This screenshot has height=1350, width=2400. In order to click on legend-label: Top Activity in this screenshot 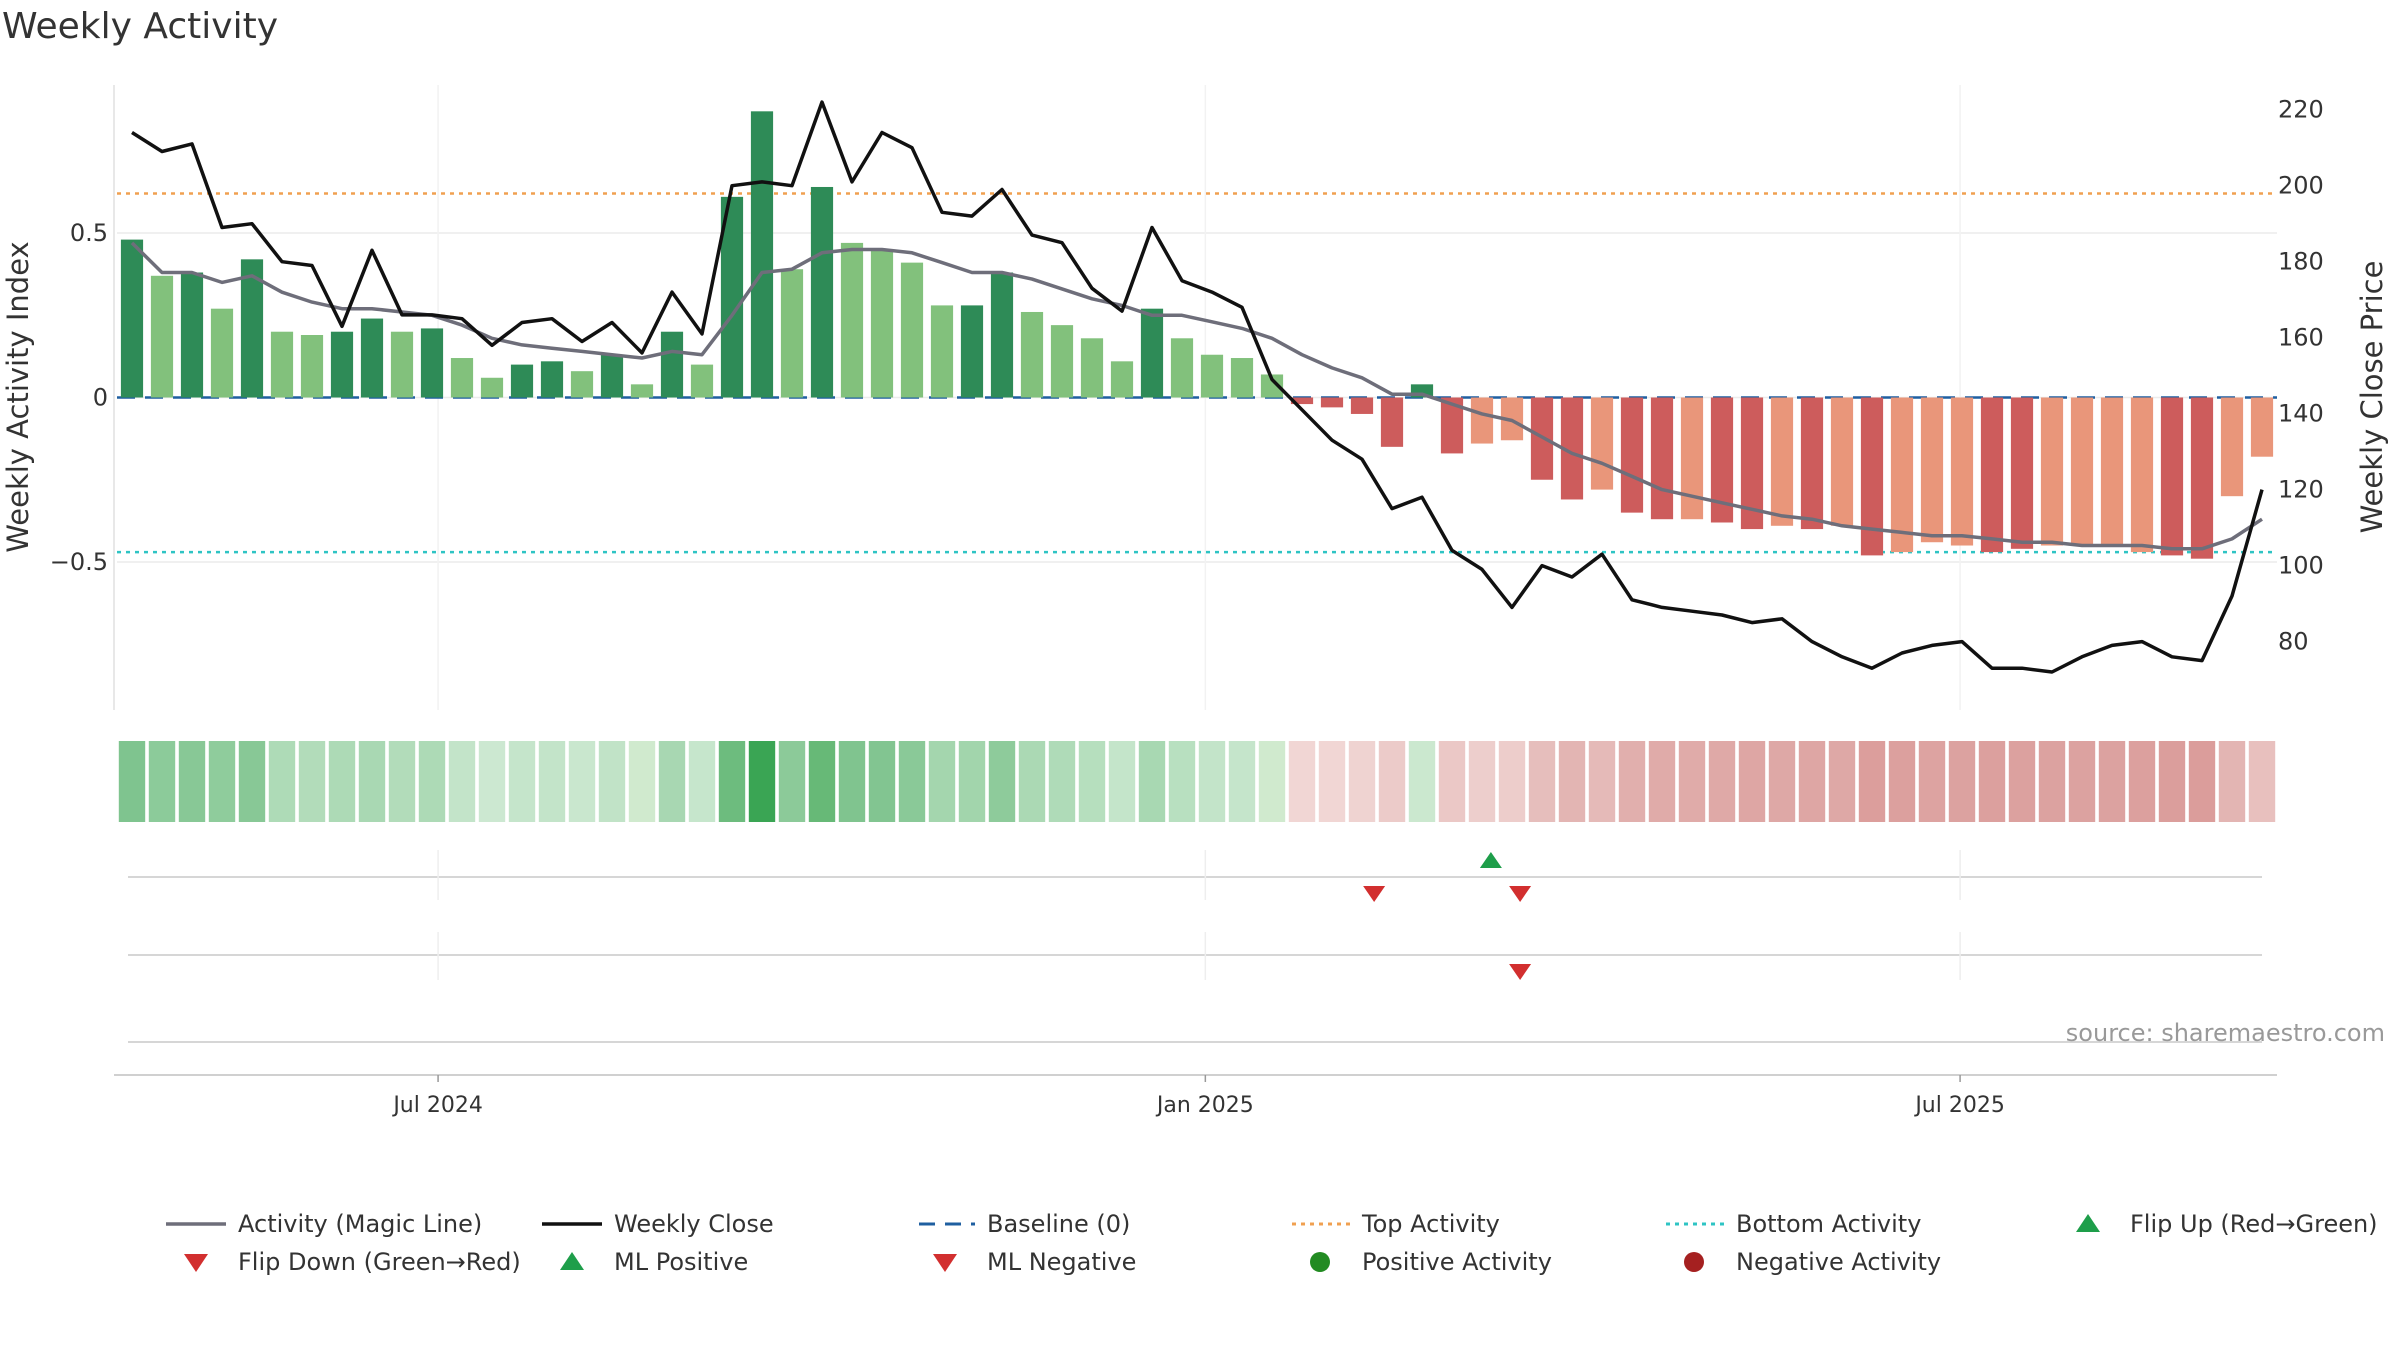, I will do `click(1430, 1224)`.